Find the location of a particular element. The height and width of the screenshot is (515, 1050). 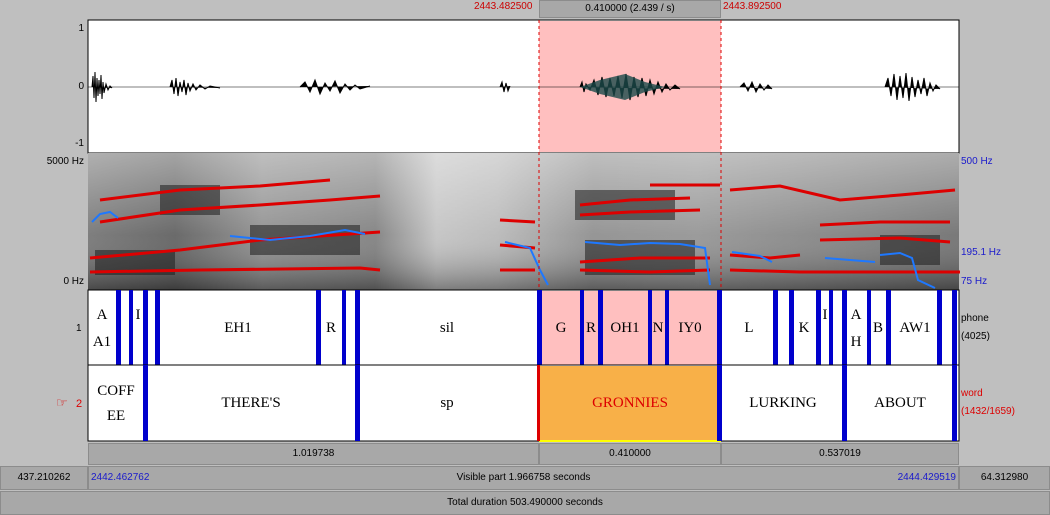

word-tier-name: word is located at coordinates (972, 393).